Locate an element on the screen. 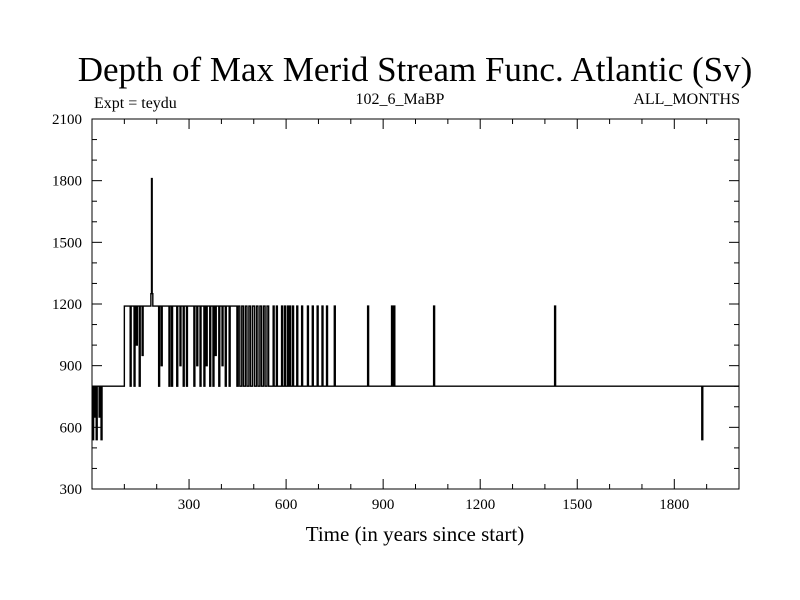 This screenshot has height=600, width=800. x-tick-label: 1800 is located at coordinates (674, 505).